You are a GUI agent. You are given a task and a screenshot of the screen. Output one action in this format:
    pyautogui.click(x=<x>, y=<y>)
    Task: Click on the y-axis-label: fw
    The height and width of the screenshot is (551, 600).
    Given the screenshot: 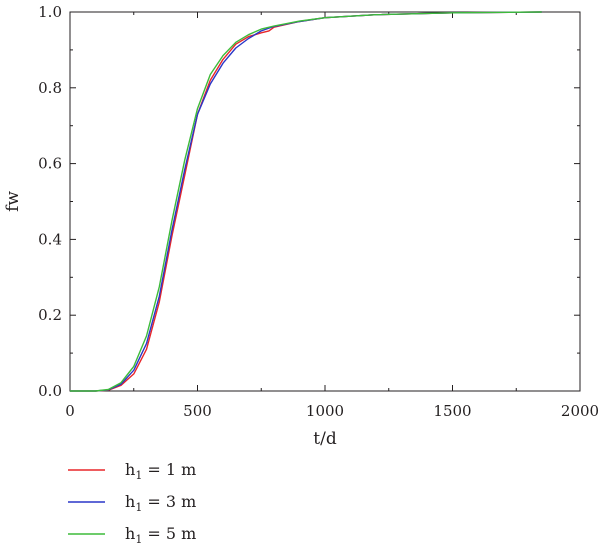 What is the action you would take?
    pyautogui.click(x=13, y=201)
    